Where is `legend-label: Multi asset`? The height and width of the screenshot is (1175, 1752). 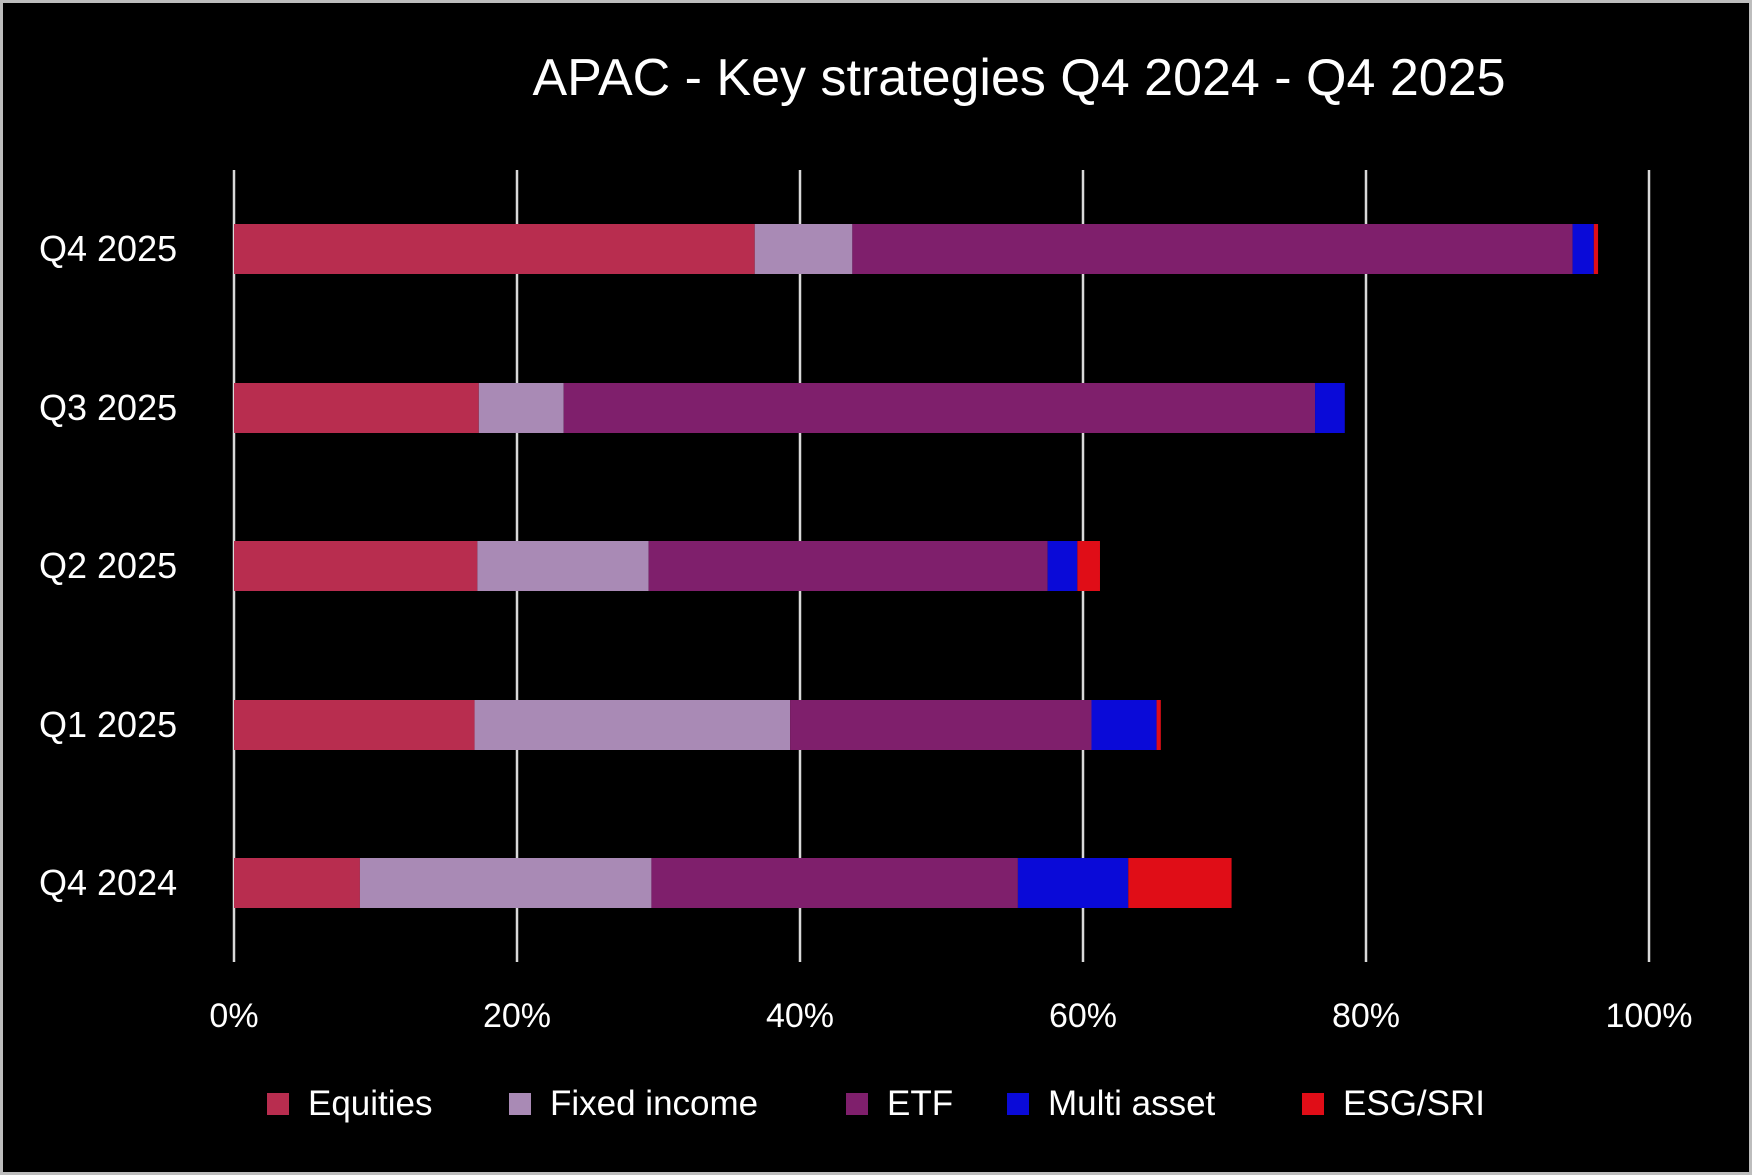 legend-label: Multi asset is located at coordinates (1132, 1103).